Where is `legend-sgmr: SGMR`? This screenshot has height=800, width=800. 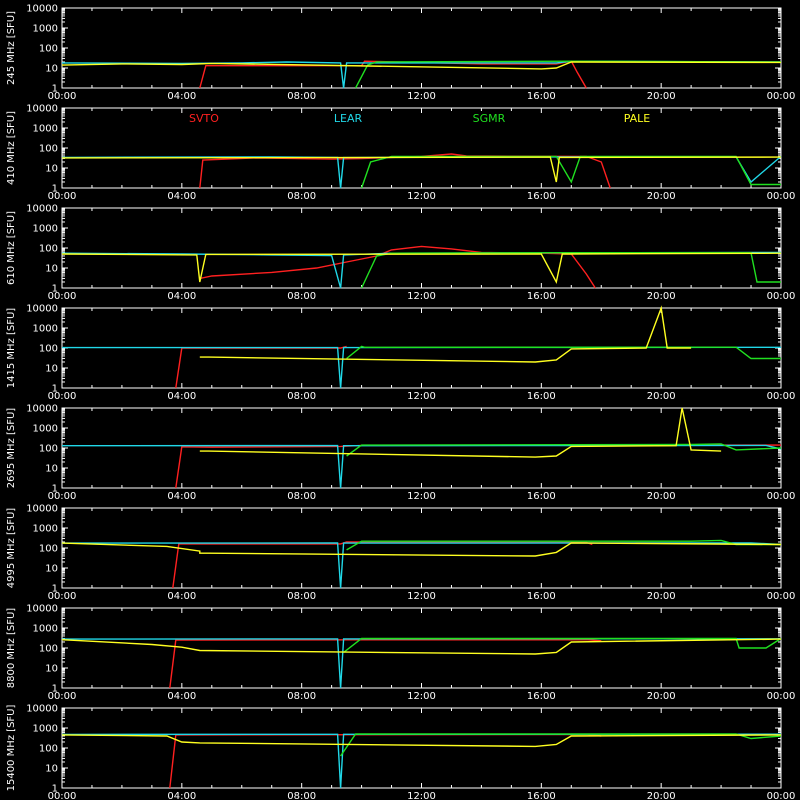 legend-sgmr: SGMR is located at coordinates (489, 118).